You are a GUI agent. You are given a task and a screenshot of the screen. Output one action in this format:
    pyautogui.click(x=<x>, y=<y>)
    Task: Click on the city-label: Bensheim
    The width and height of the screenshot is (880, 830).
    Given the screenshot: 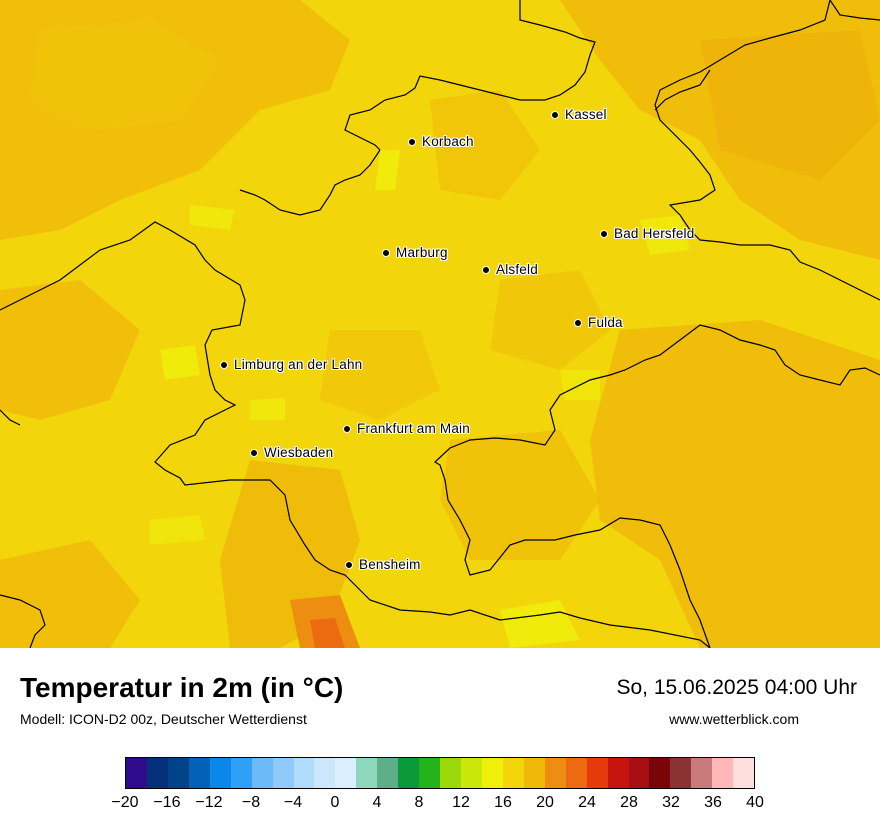 What is the action you would take?
    pyautogui.click(x=390, y=564)
    